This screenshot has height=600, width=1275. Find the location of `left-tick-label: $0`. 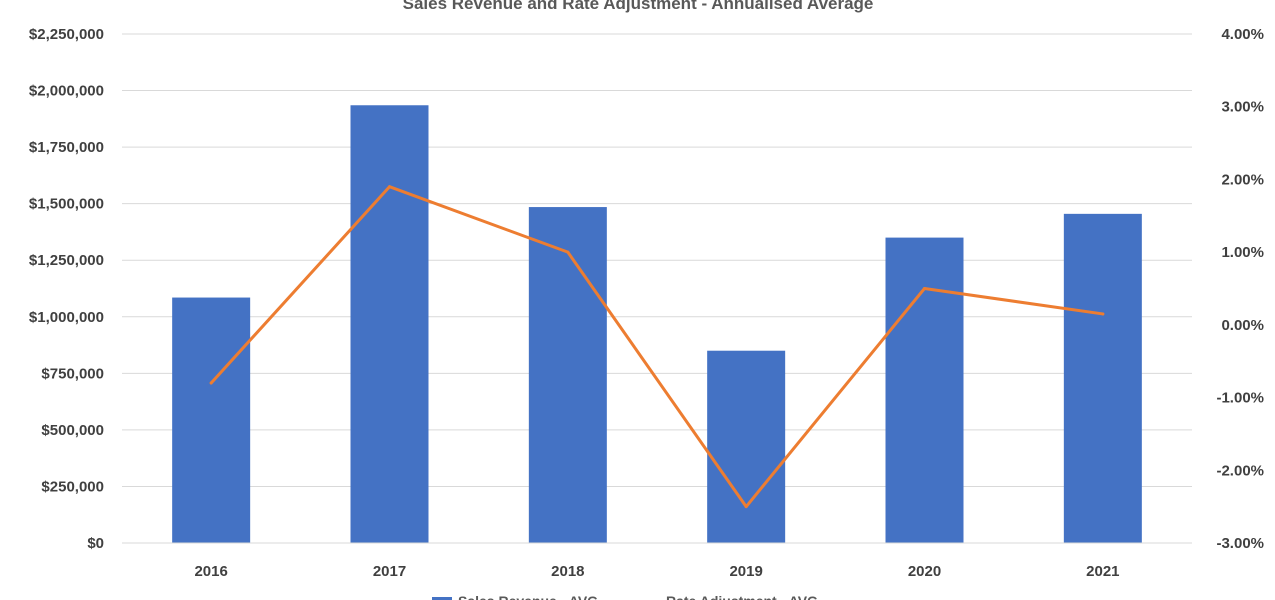

left-tick-label: $0 is located at coordinates (95, 543).